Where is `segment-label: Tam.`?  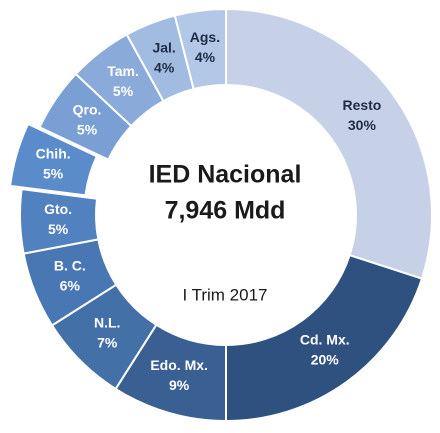 segment-label: Tam. is located at coordinates (123, 71).